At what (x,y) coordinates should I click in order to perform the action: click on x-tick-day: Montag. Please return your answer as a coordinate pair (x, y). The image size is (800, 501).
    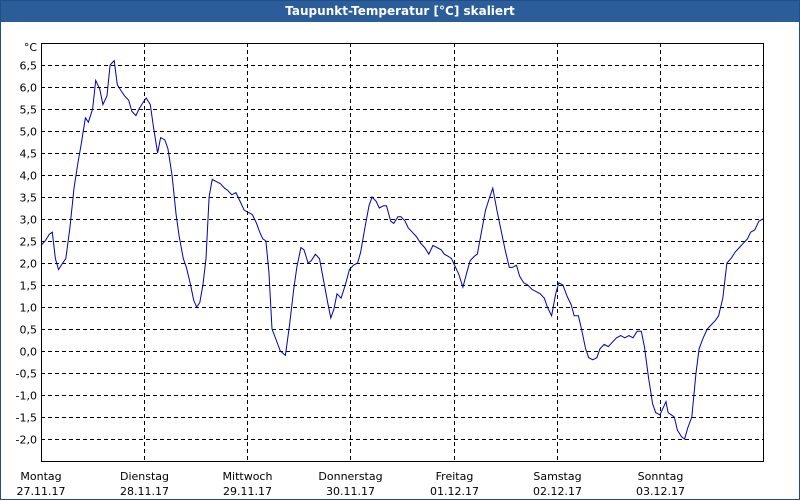
    Looking at the image, I should click on (40, 476).